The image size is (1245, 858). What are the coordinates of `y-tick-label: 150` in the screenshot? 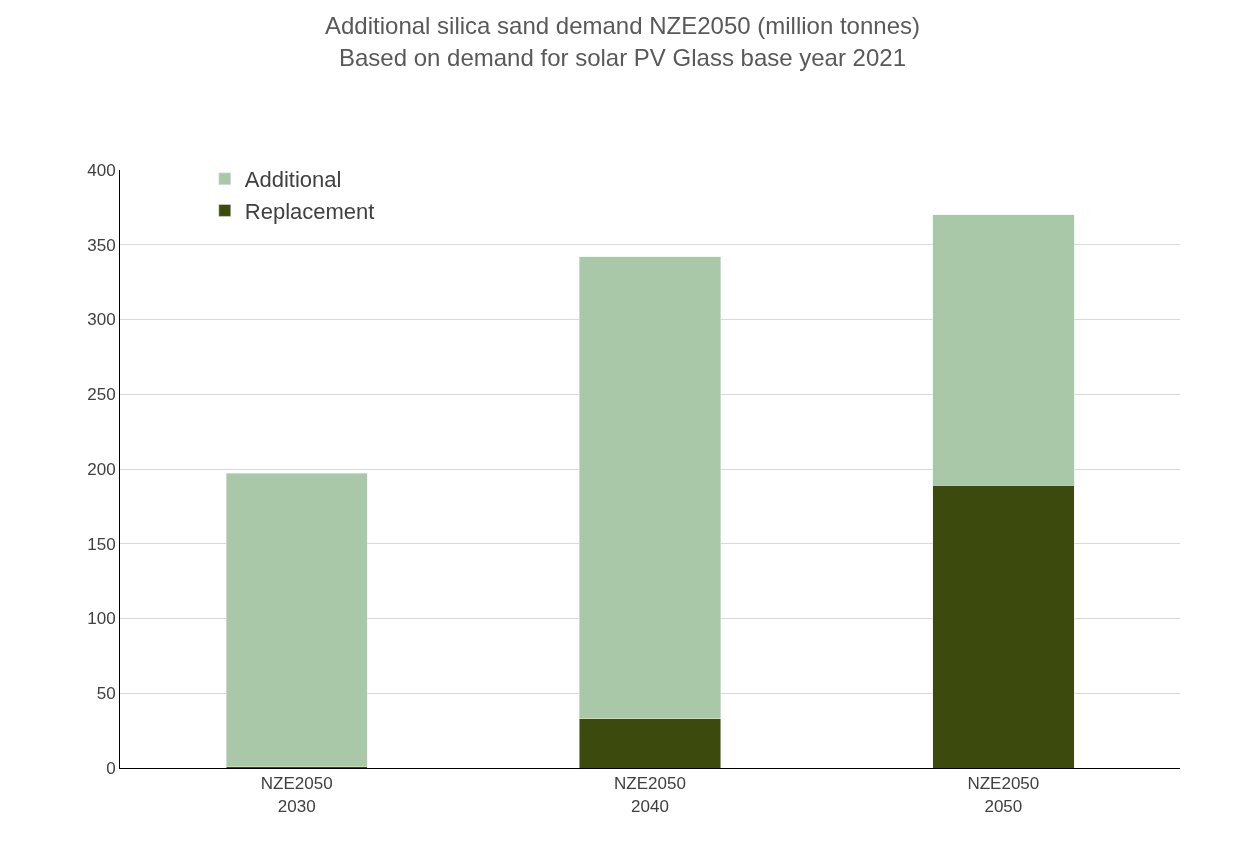 It's located at (101, 544).